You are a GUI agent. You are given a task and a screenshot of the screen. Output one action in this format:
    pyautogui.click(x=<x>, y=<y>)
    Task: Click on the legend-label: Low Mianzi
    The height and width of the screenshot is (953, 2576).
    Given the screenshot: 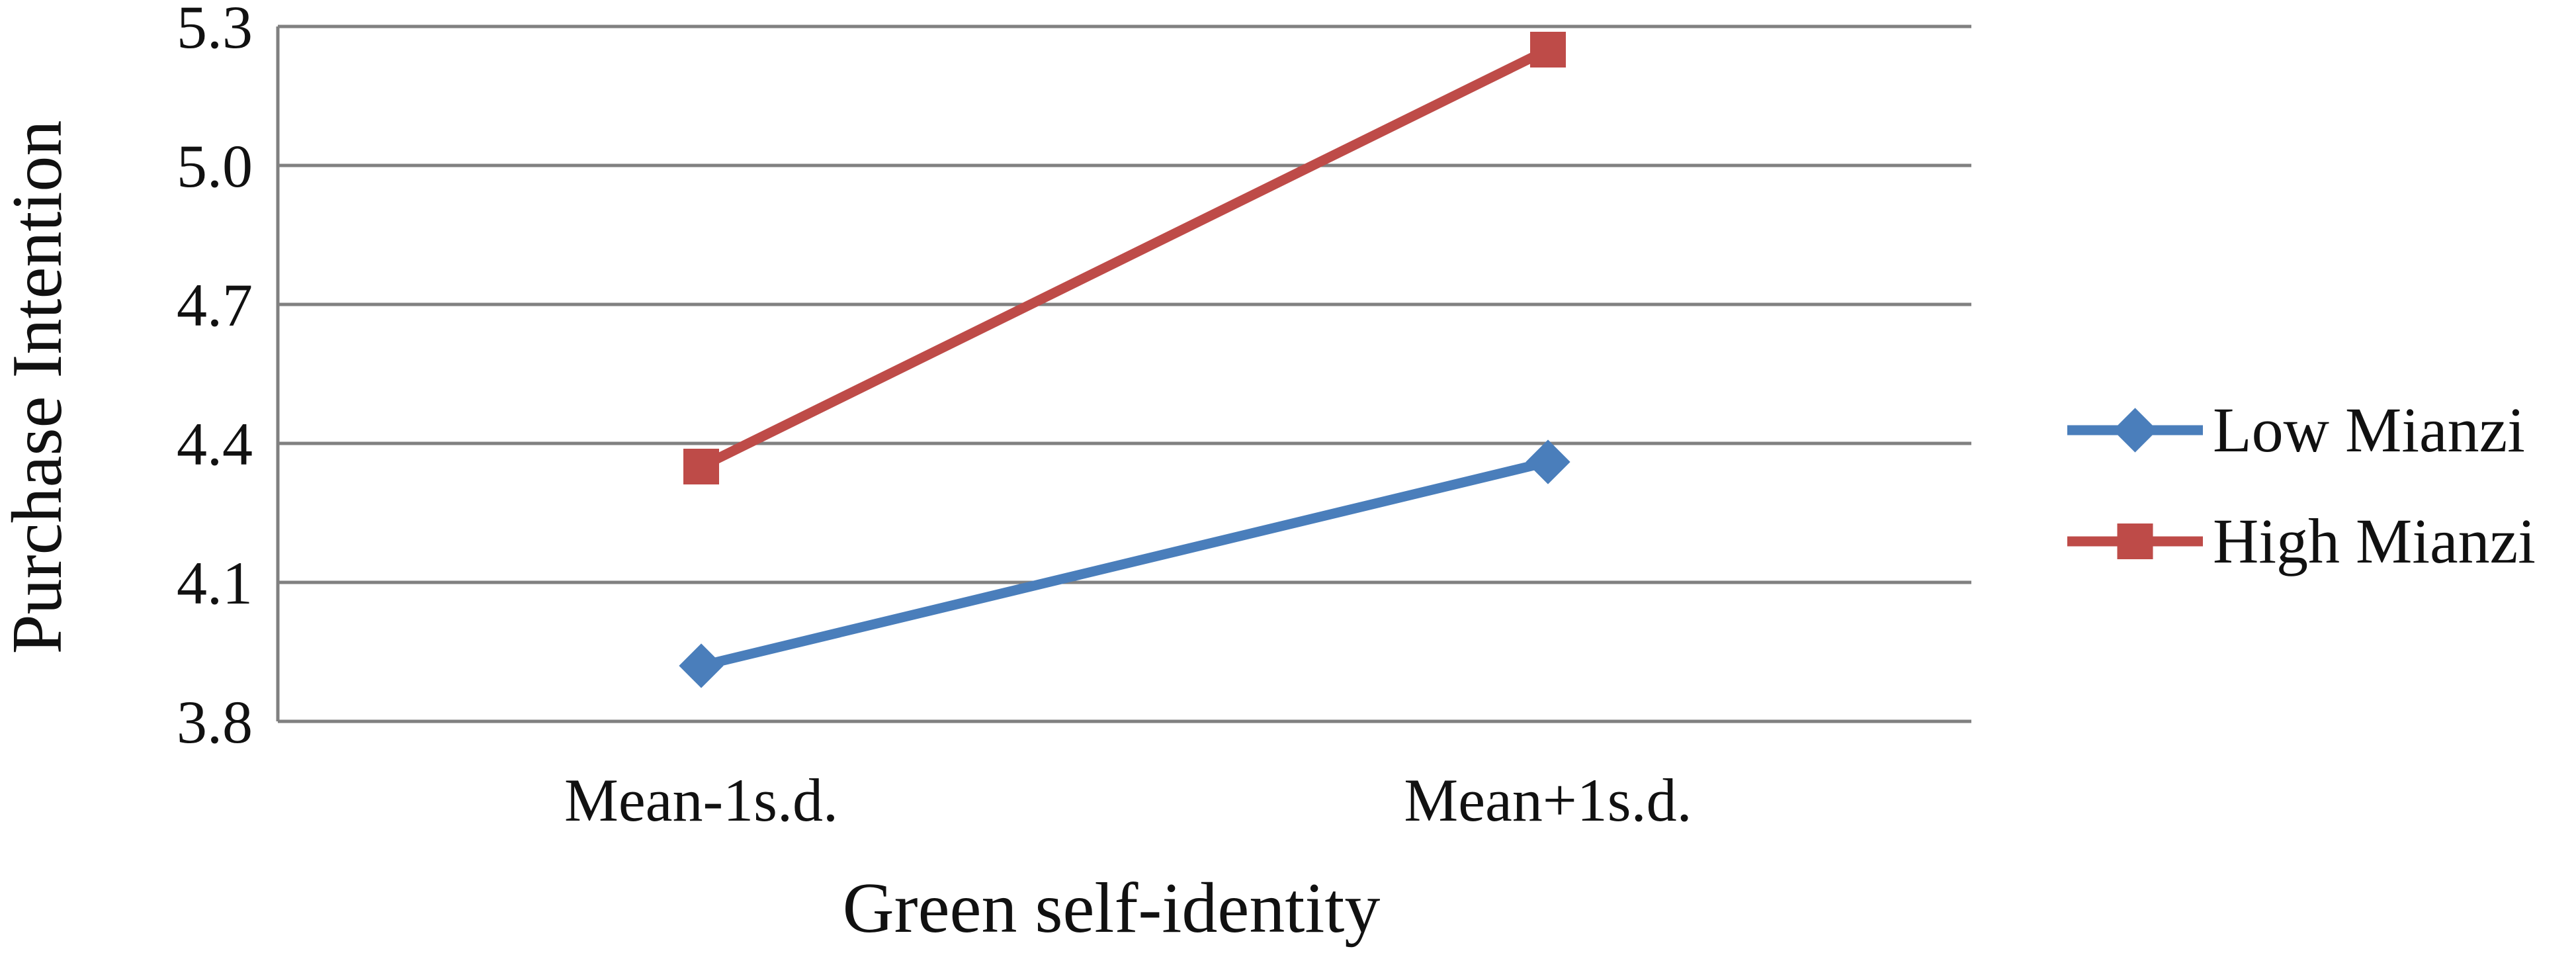 What is the action you would take?
    pyautogui.click(x=2369, y=429)
    